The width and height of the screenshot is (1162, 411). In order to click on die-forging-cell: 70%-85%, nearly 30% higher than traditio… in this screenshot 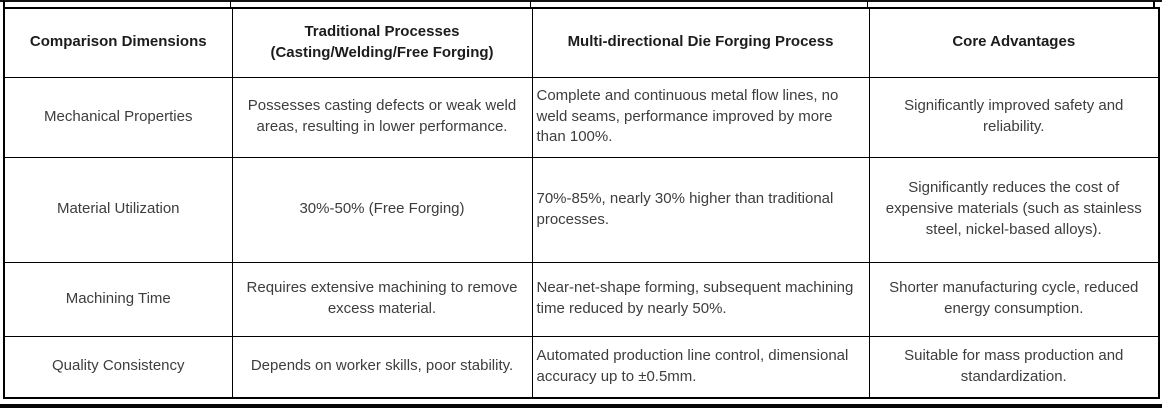, I will do `click(700, 209)`.